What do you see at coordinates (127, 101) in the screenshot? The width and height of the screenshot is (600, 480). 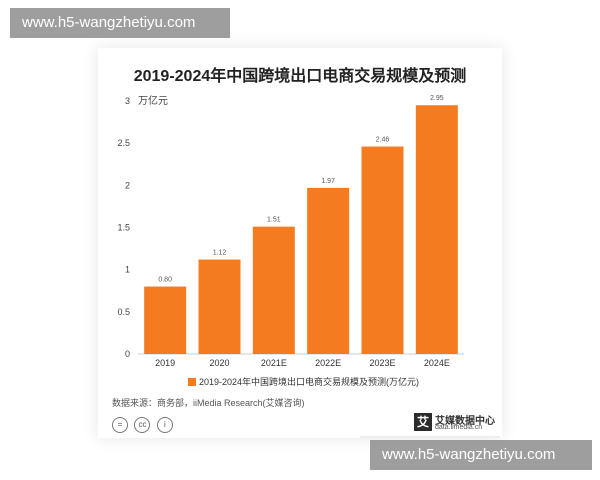 I see `y-tick-label: 3` at bounding box center [127, 101].